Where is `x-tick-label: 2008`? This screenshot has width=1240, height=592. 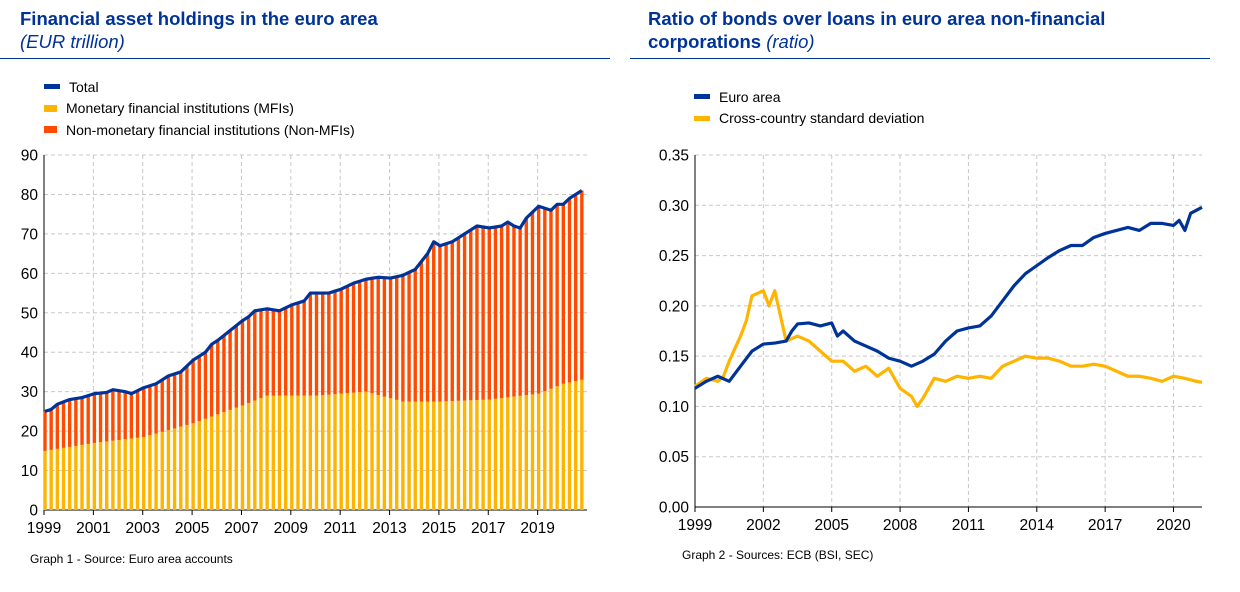 x-tick-label: 2008 is located at coordinates (900, 525).